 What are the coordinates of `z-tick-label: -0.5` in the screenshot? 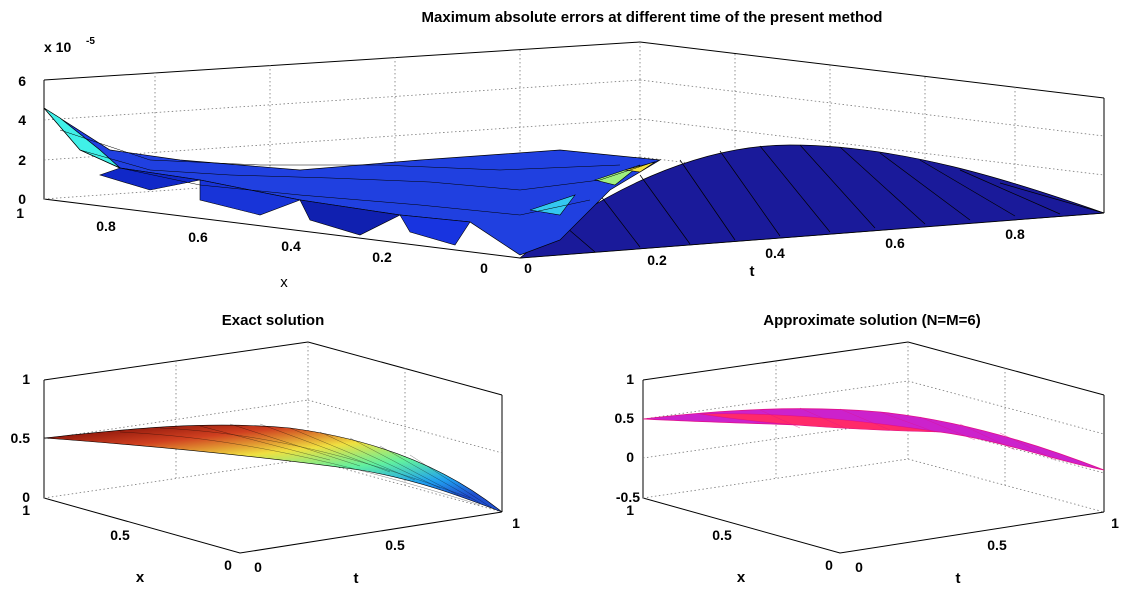 It's located at (628, 497).